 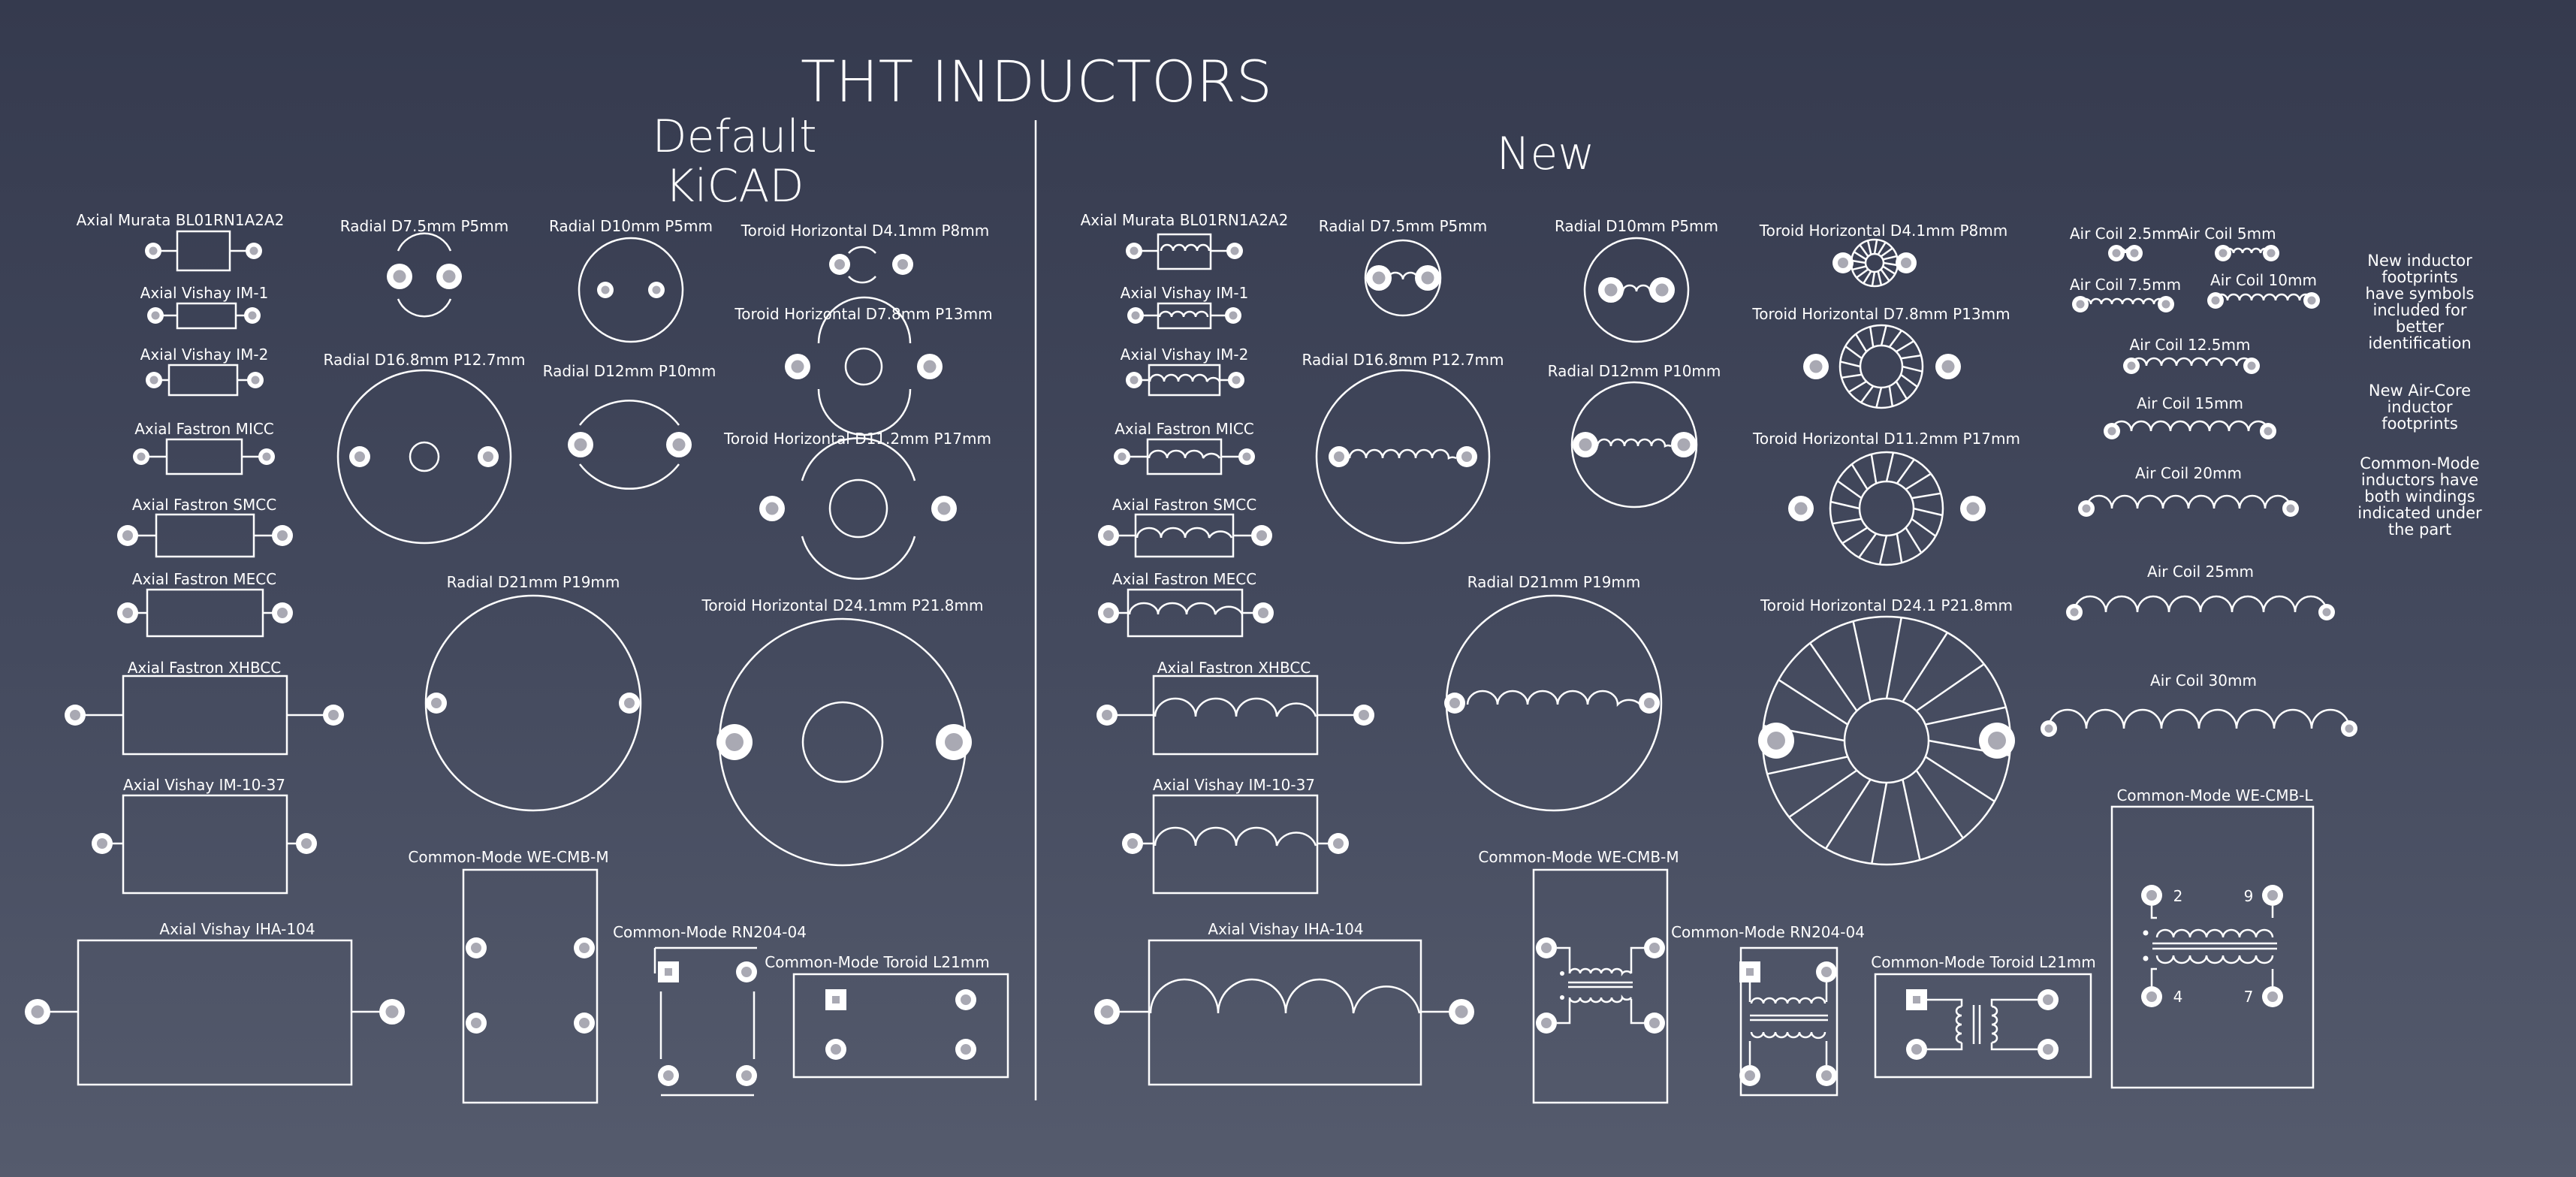 What do you see at coordinates (2200, 572) in the screenshot?
I see `label-air-coil-25mm: Air Coil 25mm` at bounding box center [2200, 572].